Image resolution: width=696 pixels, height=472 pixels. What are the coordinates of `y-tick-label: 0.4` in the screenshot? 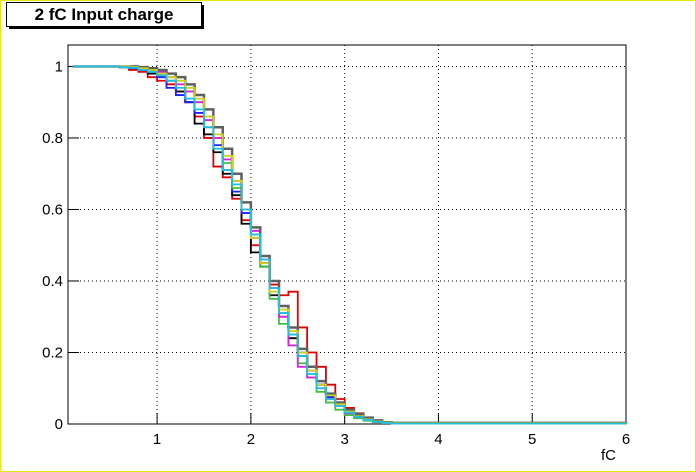 It's located at (52, 281).